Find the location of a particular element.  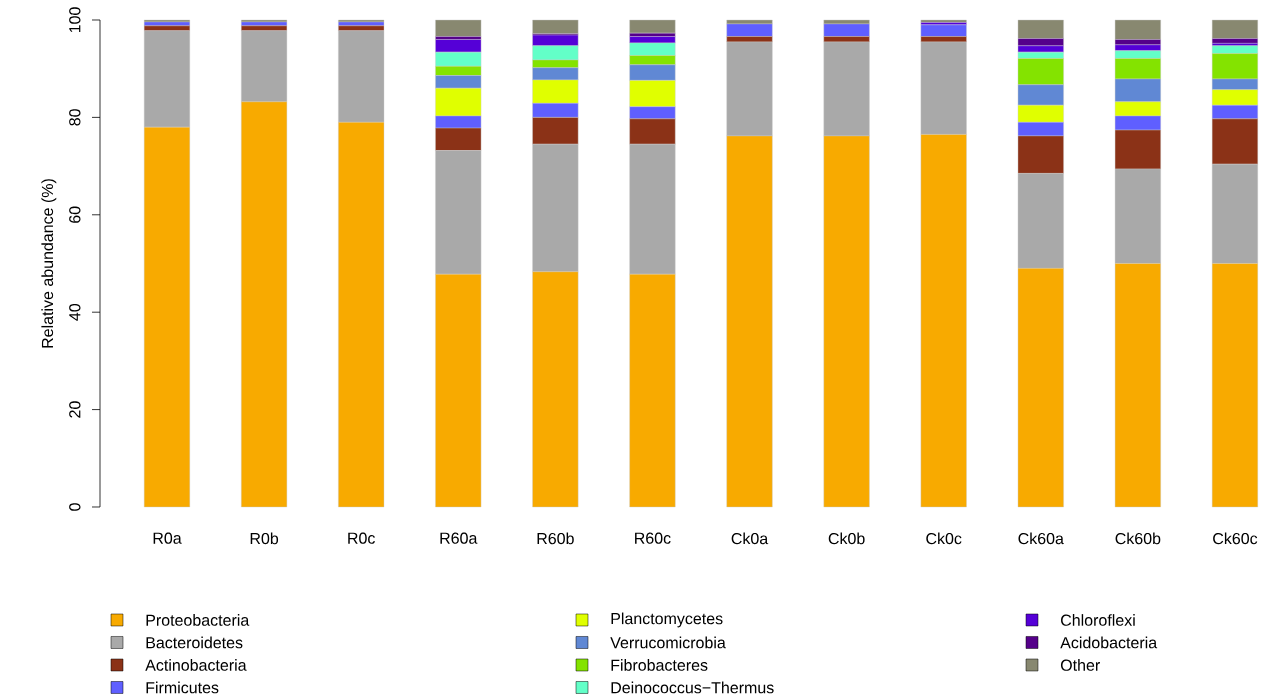

x-tick-label: R0b is located at coordinates (264, 538).